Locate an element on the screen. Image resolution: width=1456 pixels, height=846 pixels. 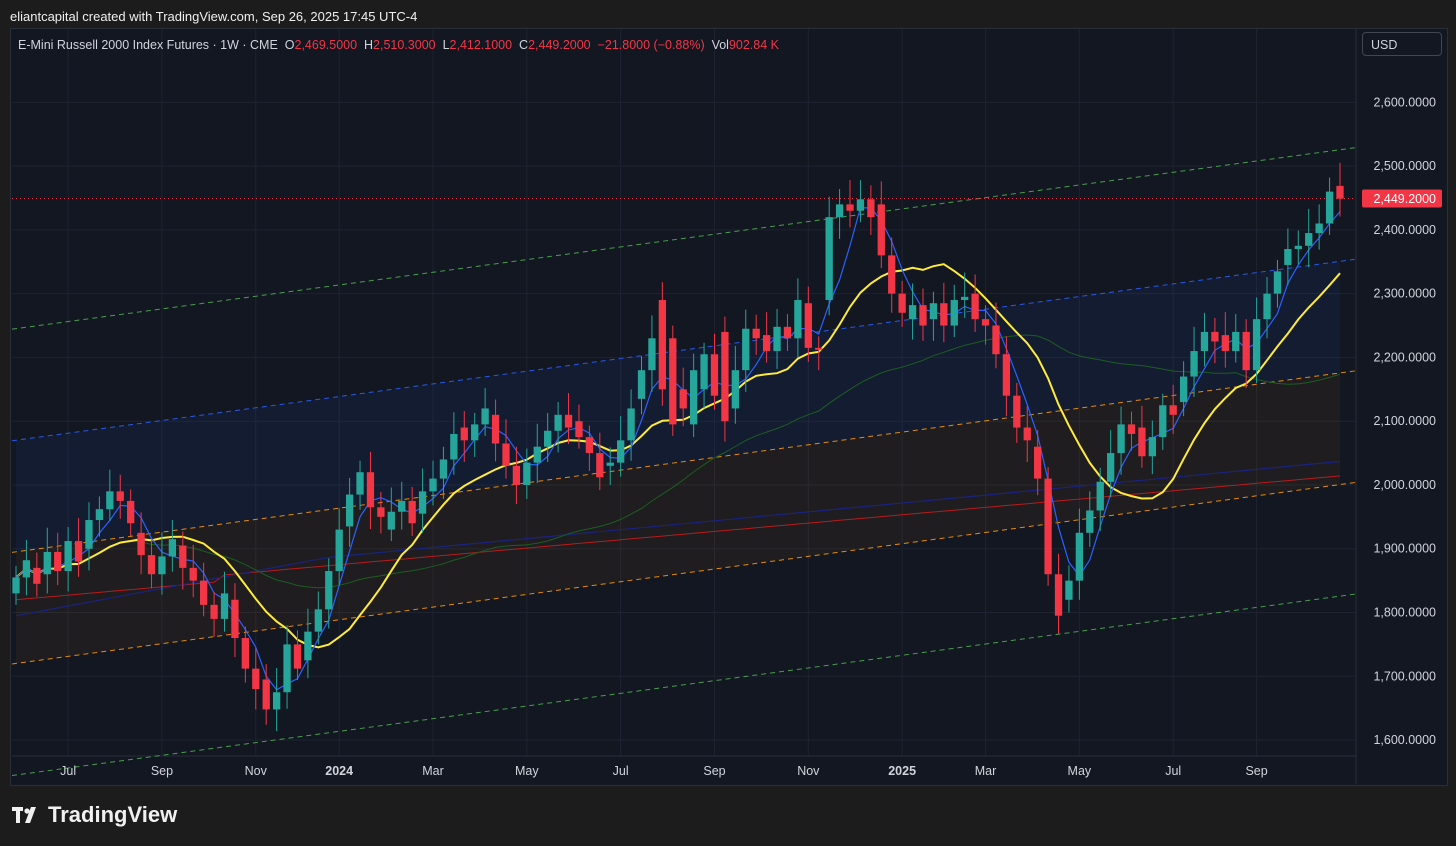
time-tick-label: 2025 is located at coordinates (902, 771).